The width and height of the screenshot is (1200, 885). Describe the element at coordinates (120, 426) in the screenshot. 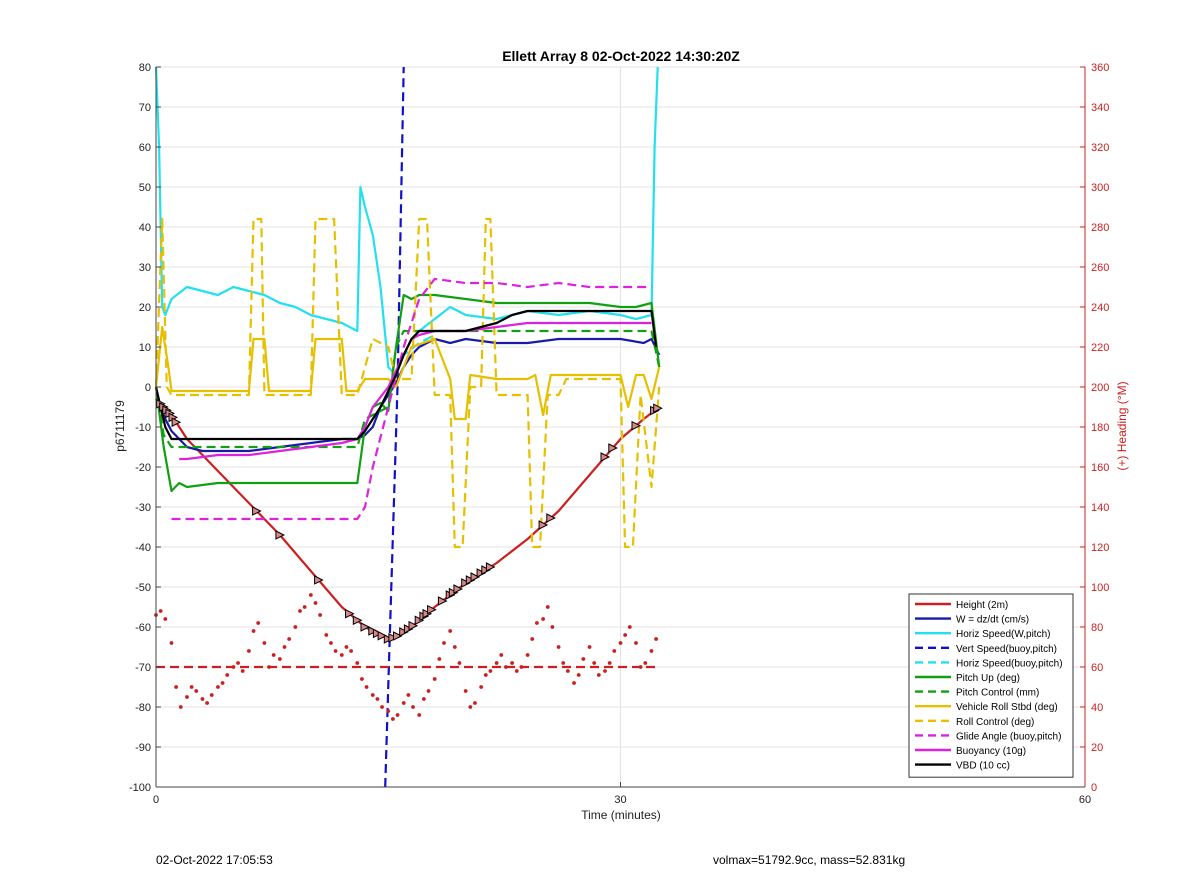

I see `y-axis-label: p6711179` at that location.